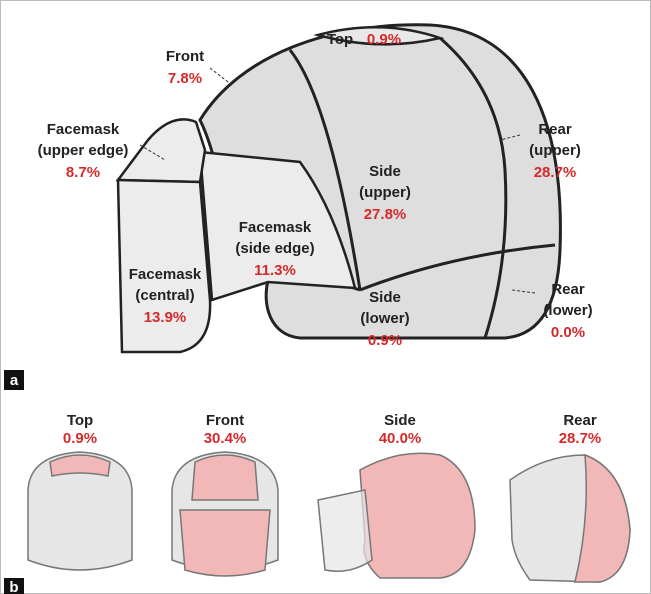 The height and width of the screenshot is (594, 651). I want to click on panel-label: a, so click(14, 380).